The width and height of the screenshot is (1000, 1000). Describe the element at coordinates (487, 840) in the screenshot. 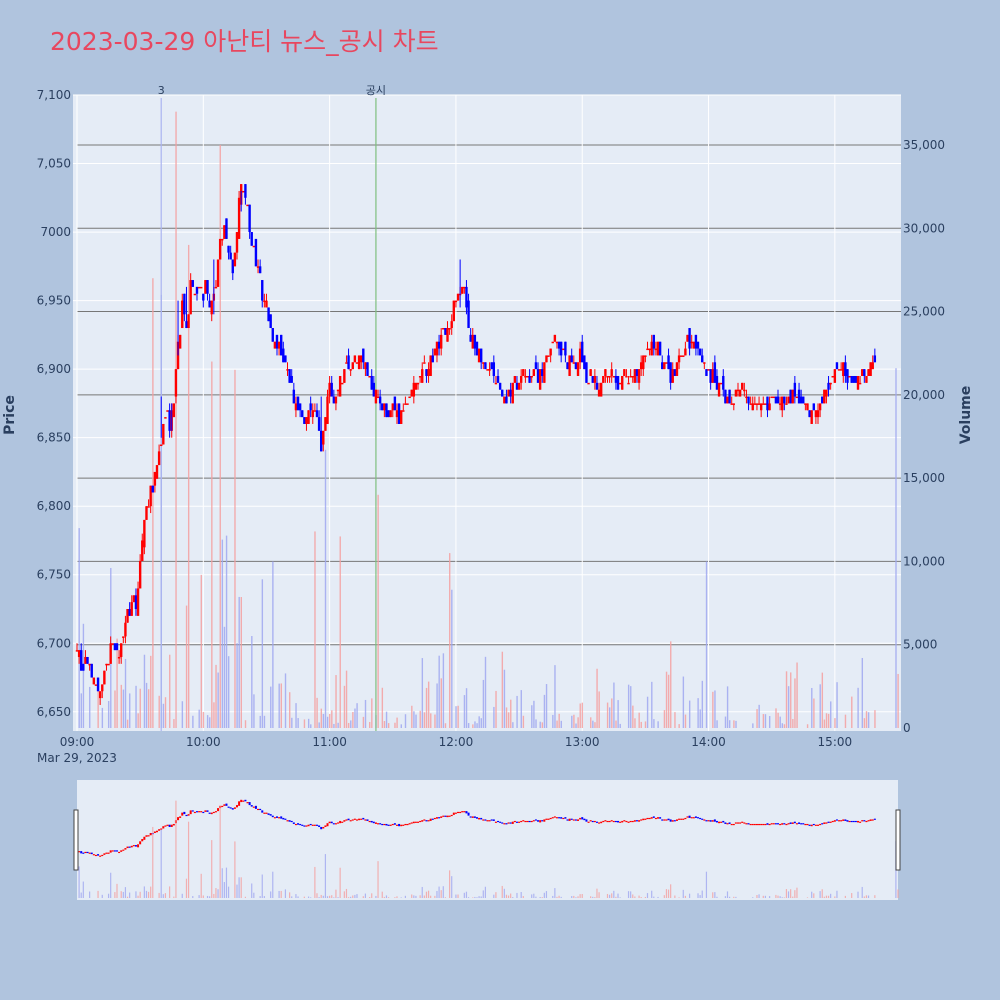

I see `range-slider` at that location.